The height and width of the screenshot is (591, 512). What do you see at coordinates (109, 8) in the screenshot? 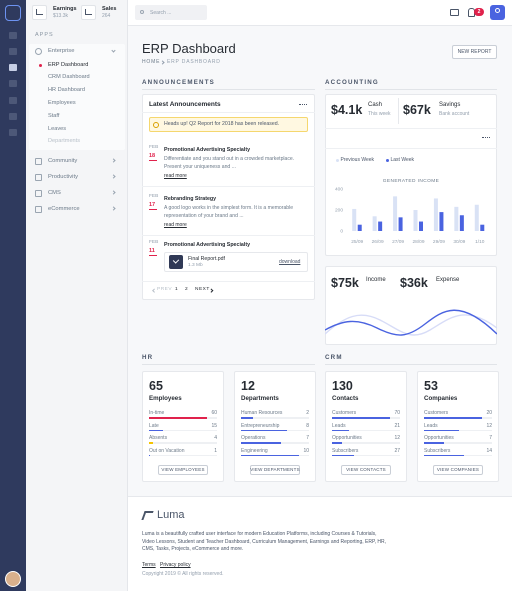
I see `stat-label: Sales` at bounding box center [109, 8].